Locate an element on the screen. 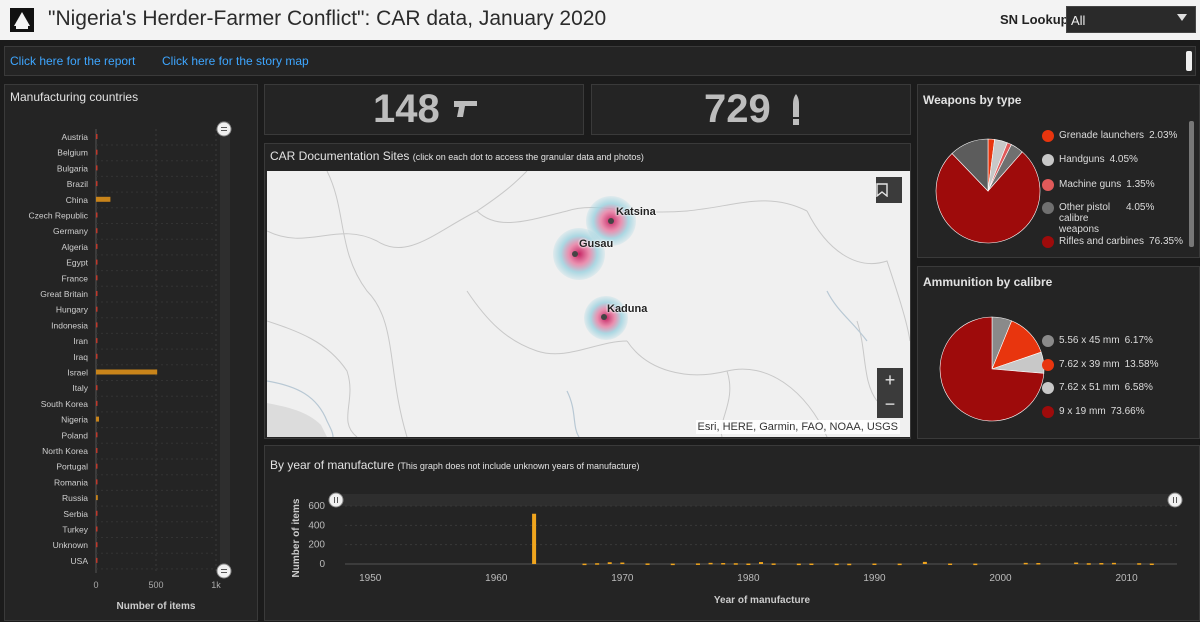 This screenshot has height=622, width=1200. y-tick-label: Portugal is located at coordinates (72, 467).